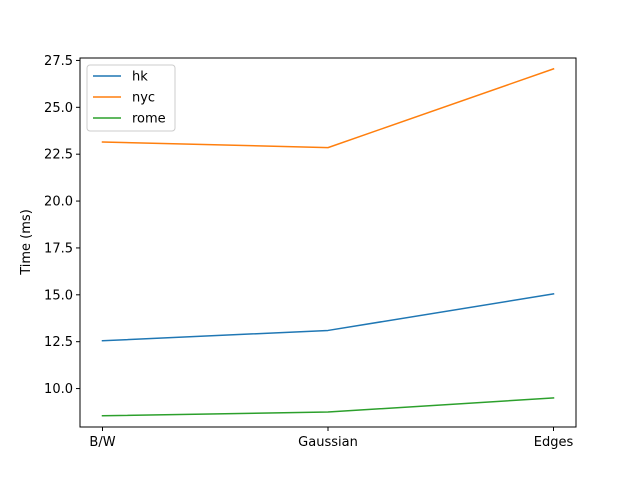 The height and width of the screenshot is (480, 640). I want to click on y-tick-label: 10.0, so click(58, 389).